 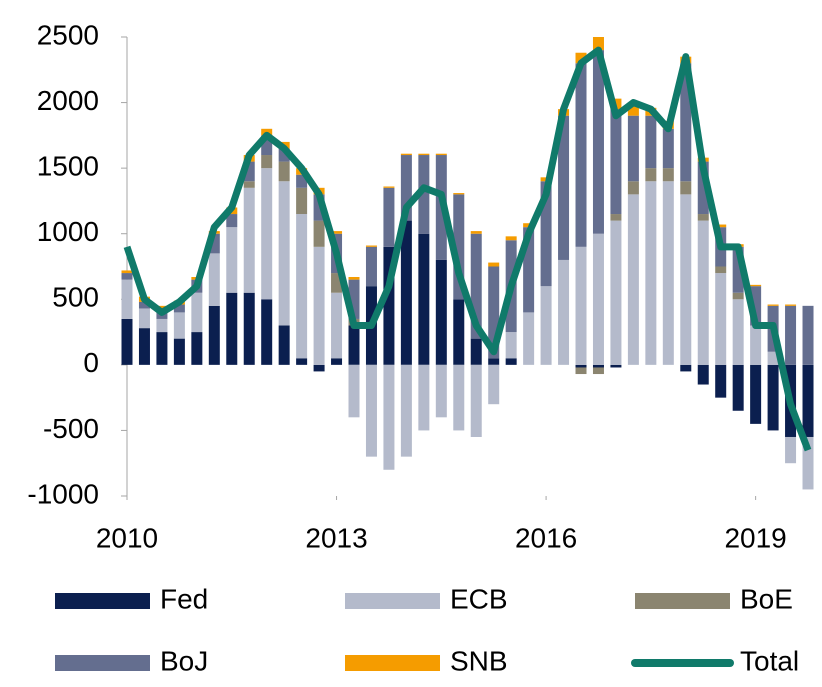 I want to click on legend-label: ECB, so click(x=479, y=598).